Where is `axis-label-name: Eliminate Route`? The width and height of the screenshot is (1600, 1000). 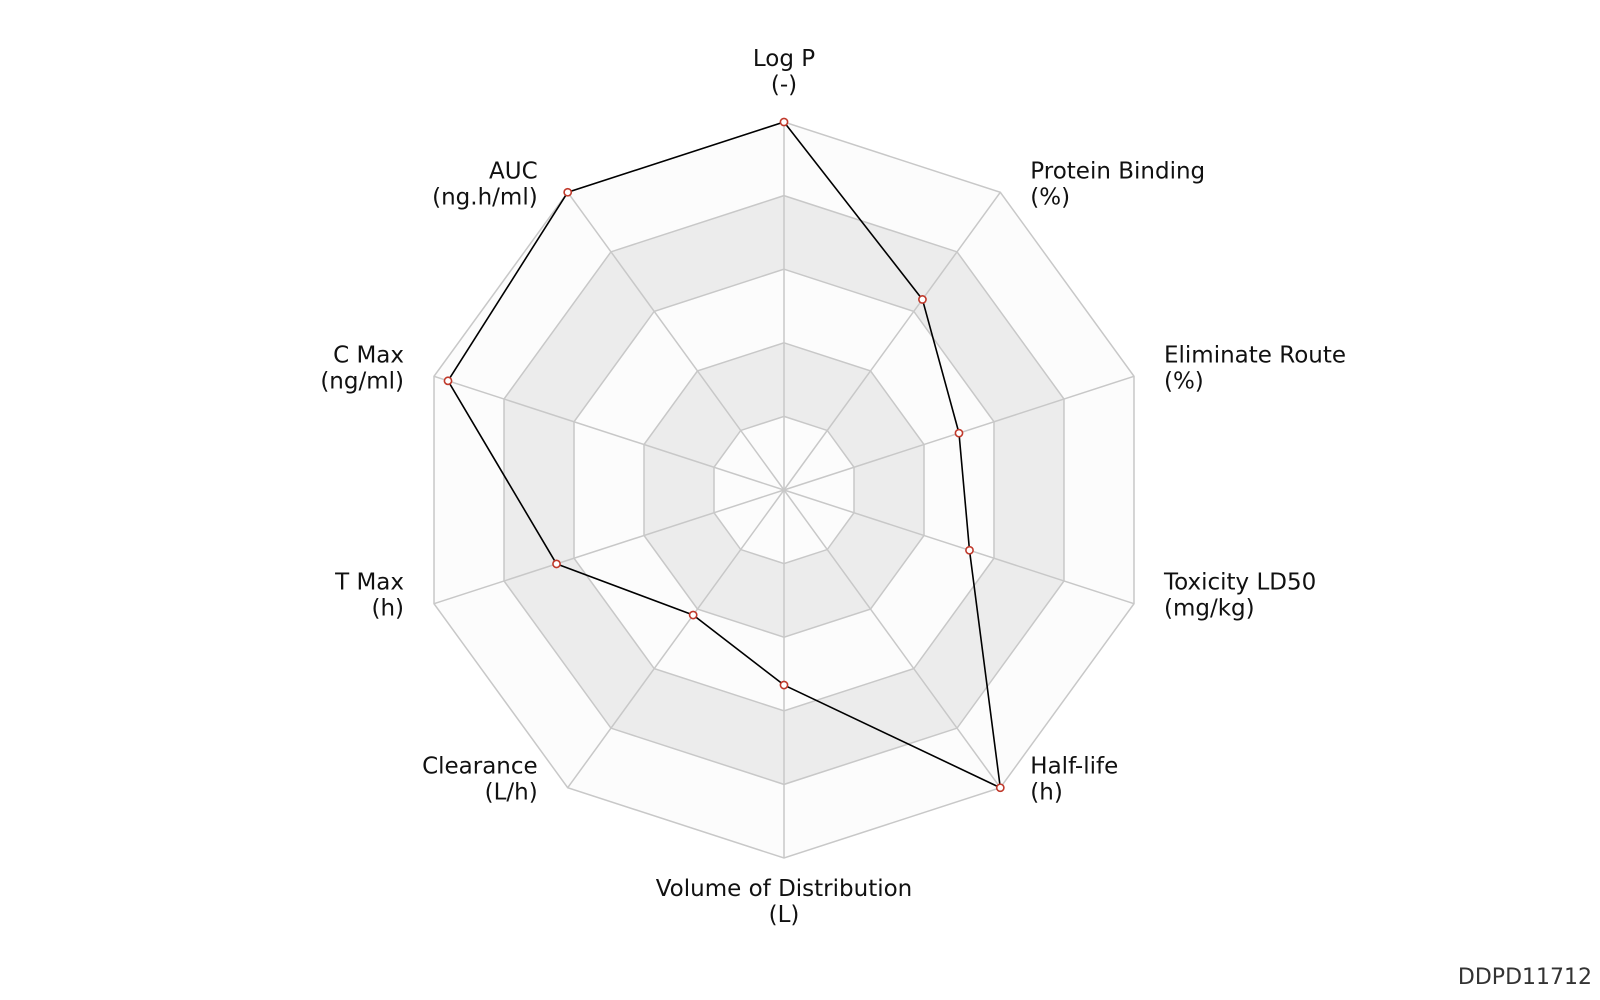 axis-label-name: Eliminate Route is located at coordinates (1255, 355).